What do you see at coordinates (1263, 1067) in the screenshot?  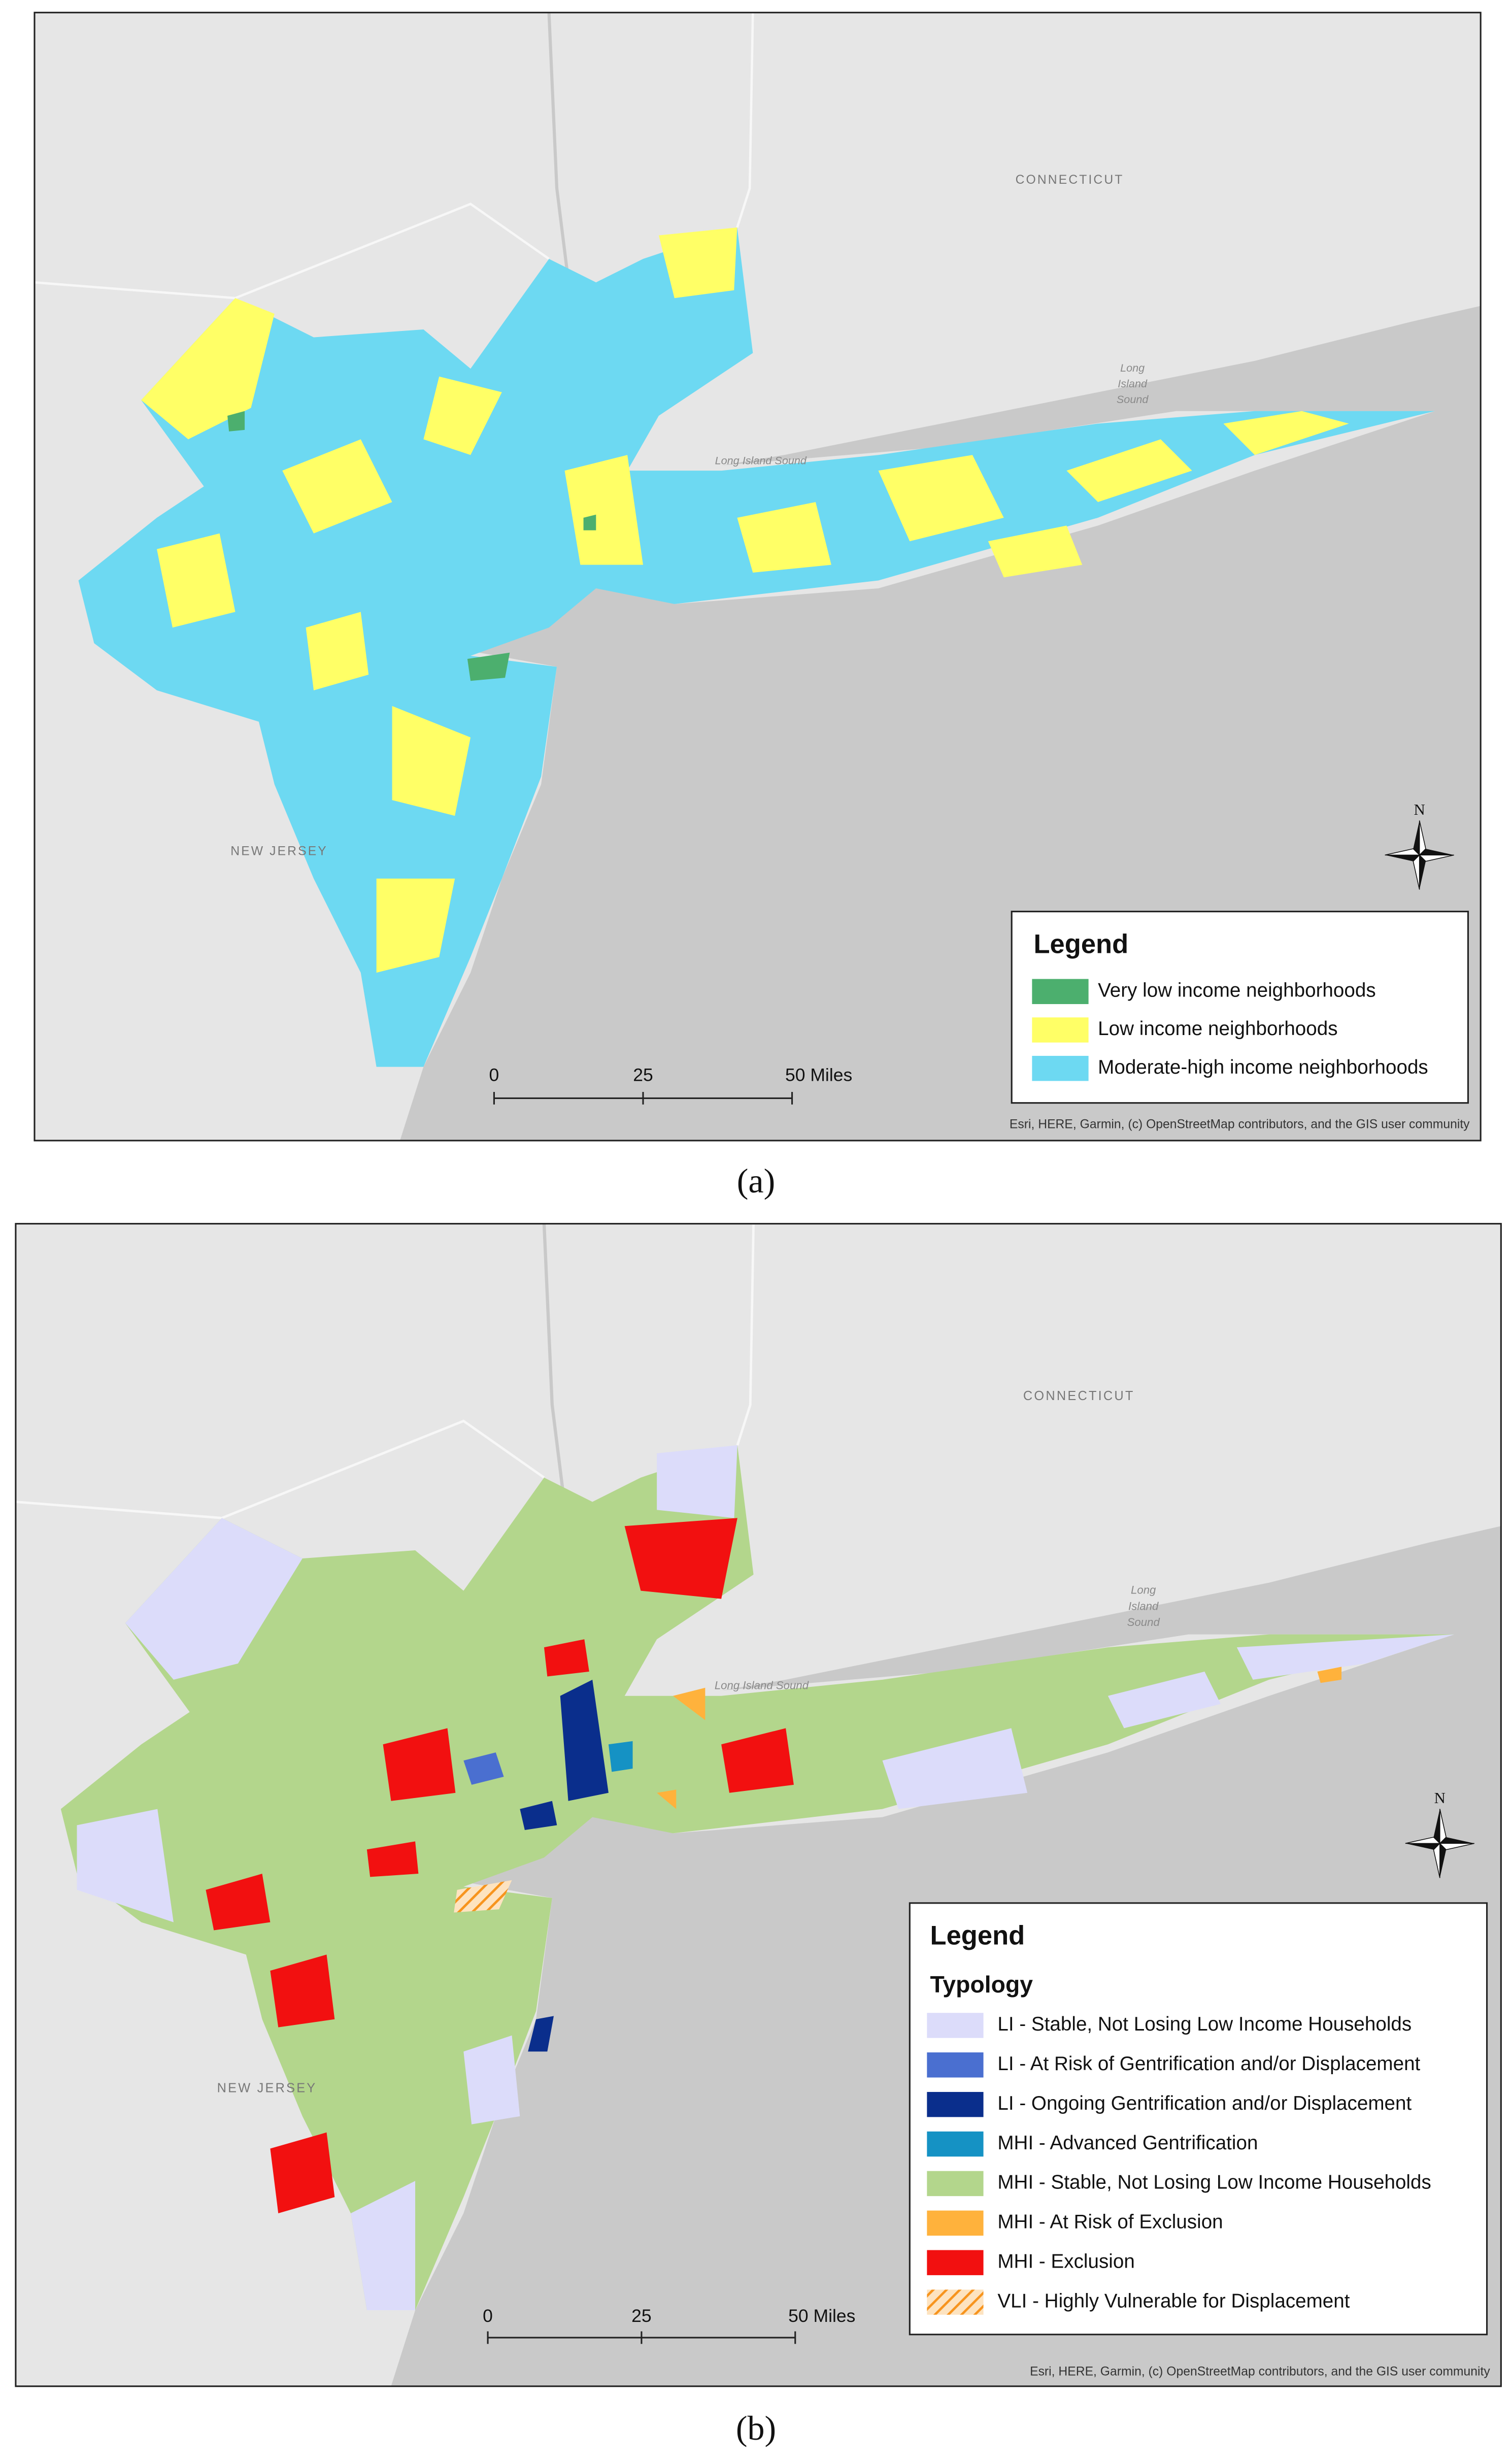 I see `legend-label: Moderate-high income neighborhoods` at bounding box center [1263, 1067].